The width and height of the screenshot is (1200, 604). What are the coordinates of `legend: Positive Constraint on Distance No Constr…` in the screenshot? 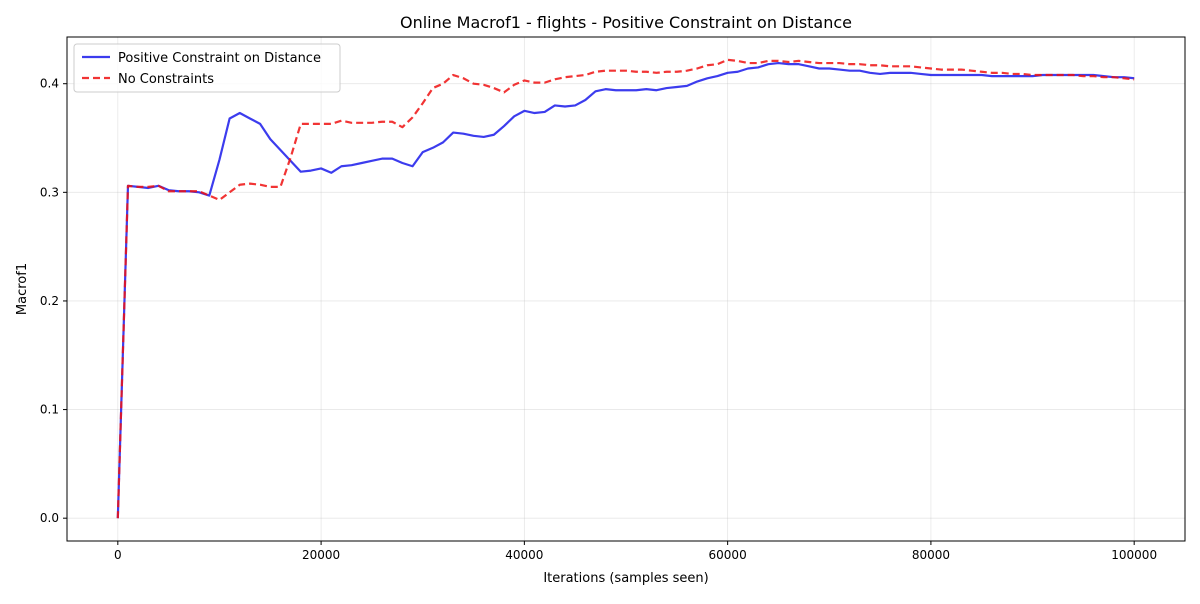 It's located at (207, 68).